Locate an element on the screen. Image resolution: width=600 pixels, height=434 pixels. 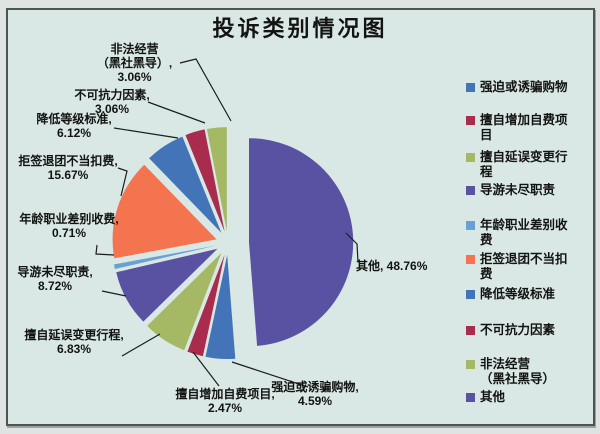
legend-label-line: 拒签退团不当扣 is located at coordinates (524, 259).